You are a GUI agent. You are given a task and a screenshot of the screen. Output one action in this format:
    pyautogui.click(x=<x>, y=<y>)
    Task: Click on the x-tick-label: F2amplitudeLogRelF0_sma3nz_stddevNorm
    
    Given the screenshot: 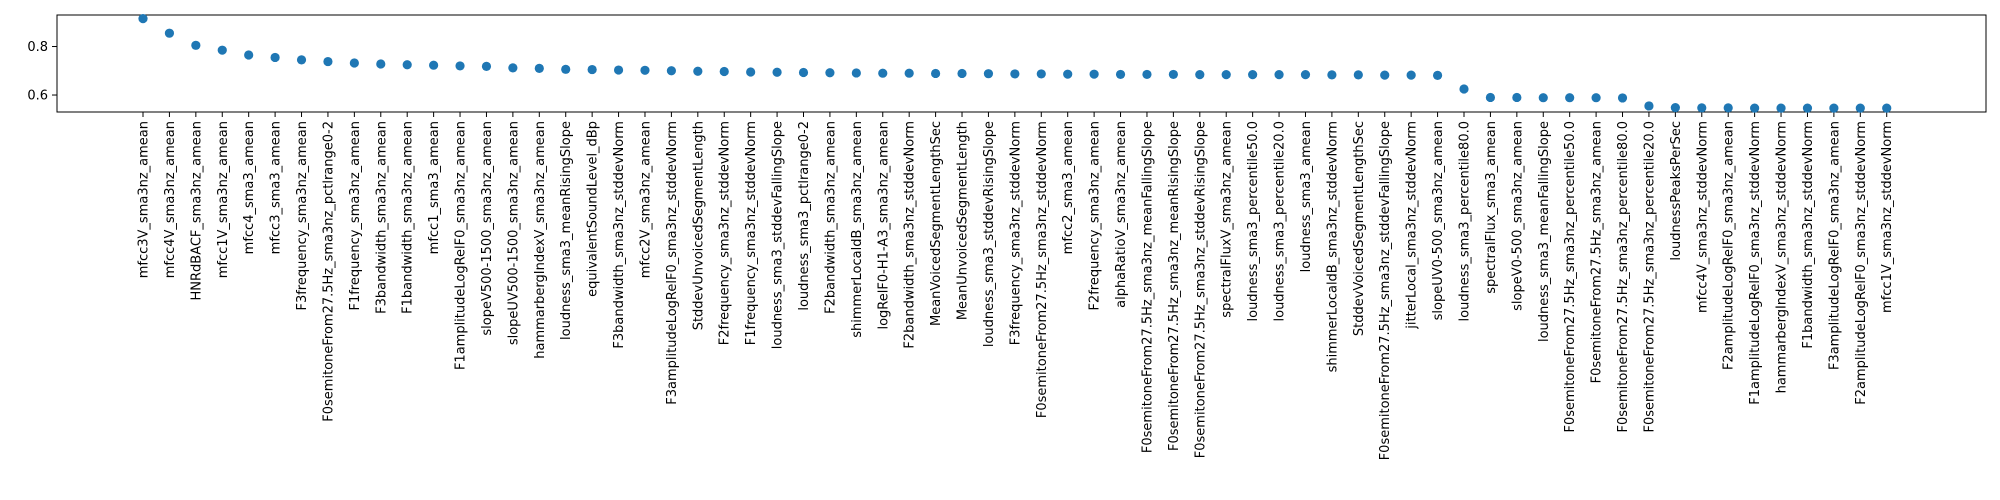 What is the action you would take?
    pyautogui.click(x=1861, y=263)
    